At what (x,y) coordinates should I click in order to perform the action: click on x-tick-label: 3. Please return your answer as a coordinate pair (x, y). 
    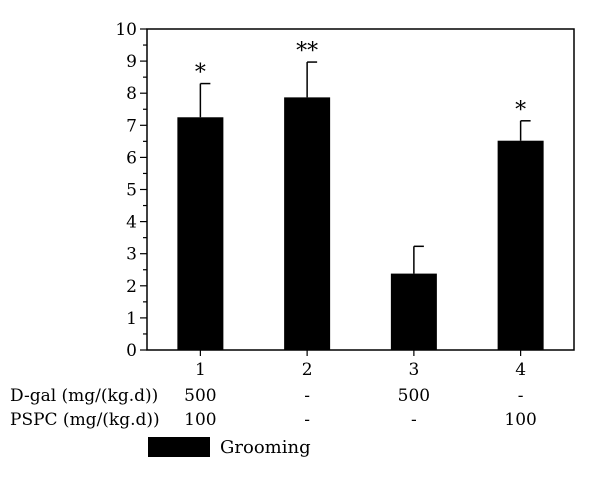
    Looking at the image, I should click on (413, 370).